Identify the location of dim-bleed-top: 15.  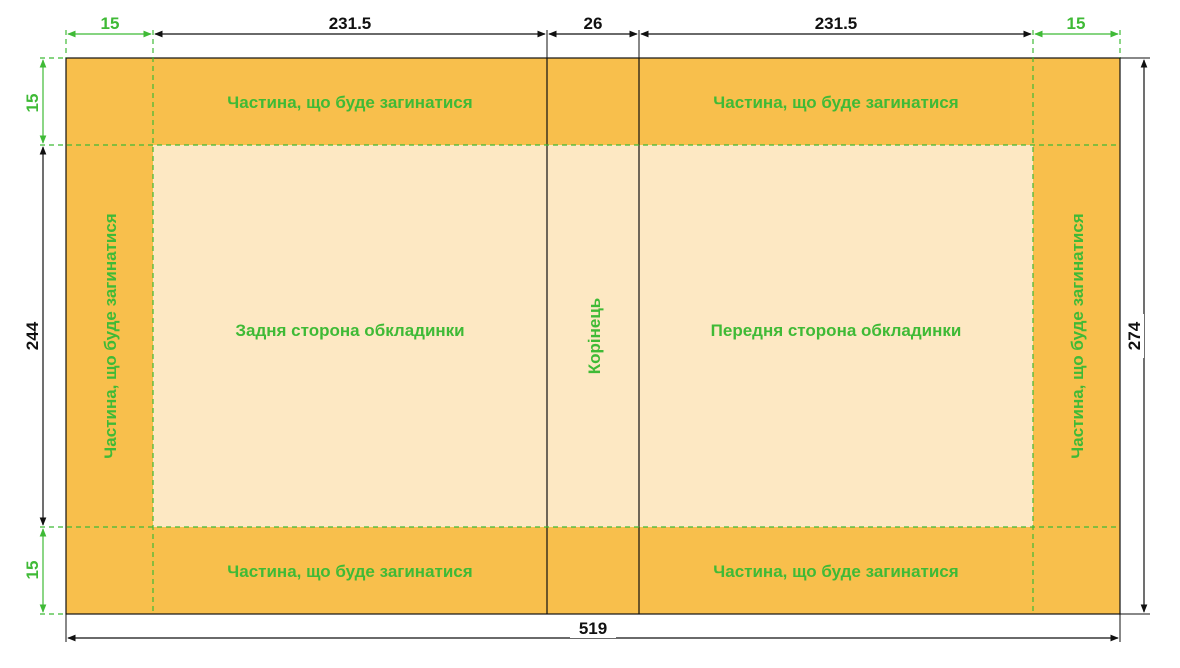
(32, 103).